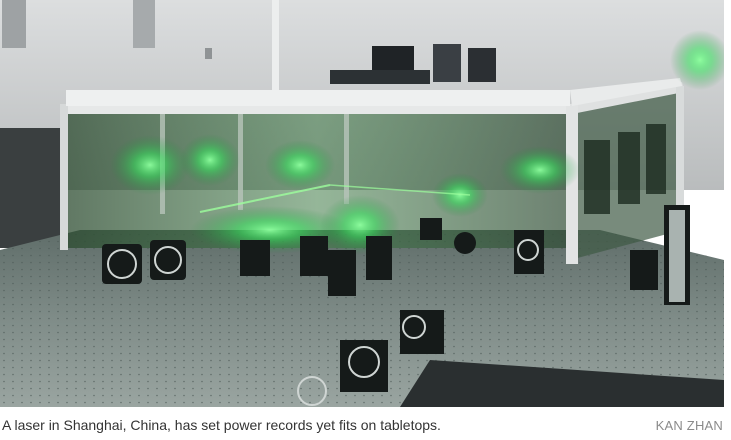  What do you see at coordinates (380, 77) in the screenshot?
I see `instrument-shelf` at bounding box center [380, 77].